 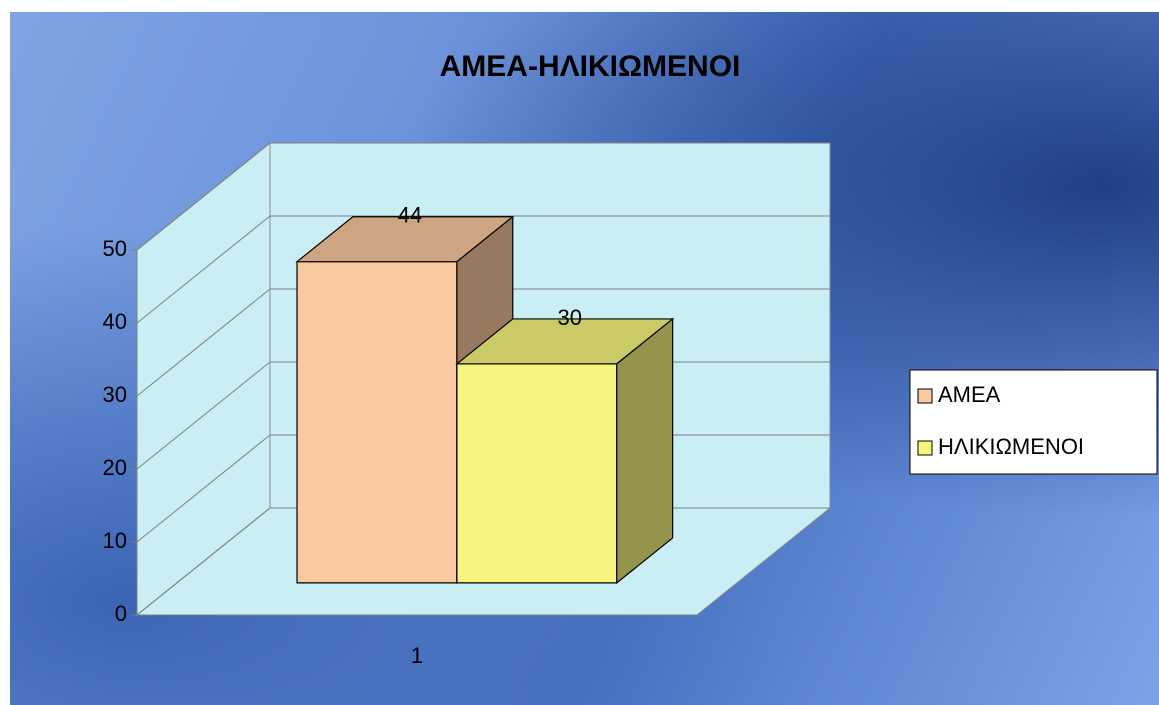 What do you see at coordinates (1033, 422) in the screenshot?
I see `legend-box` at bounding box center [1033, 422].